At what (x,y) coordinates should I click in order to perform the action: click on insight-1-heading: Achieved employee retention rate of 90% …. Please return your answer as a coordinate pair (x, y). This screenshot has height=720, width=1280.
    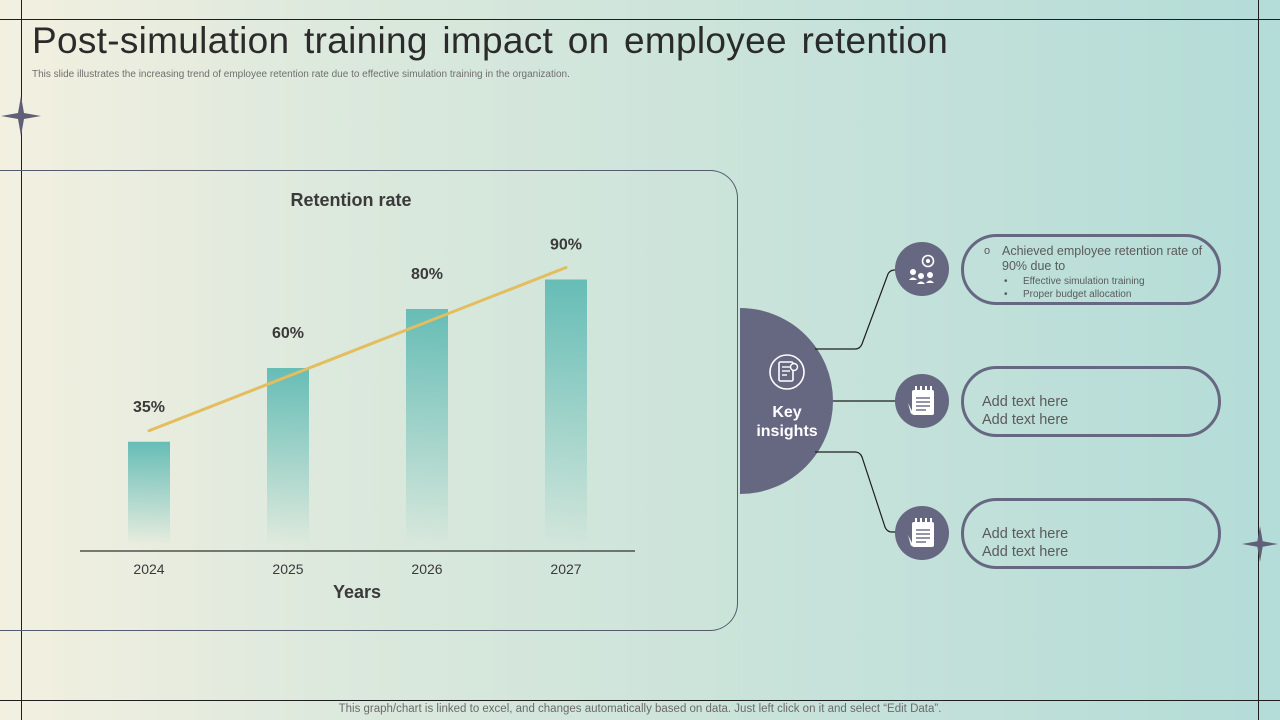
    Looking at the image, I should click on (1102, 258).